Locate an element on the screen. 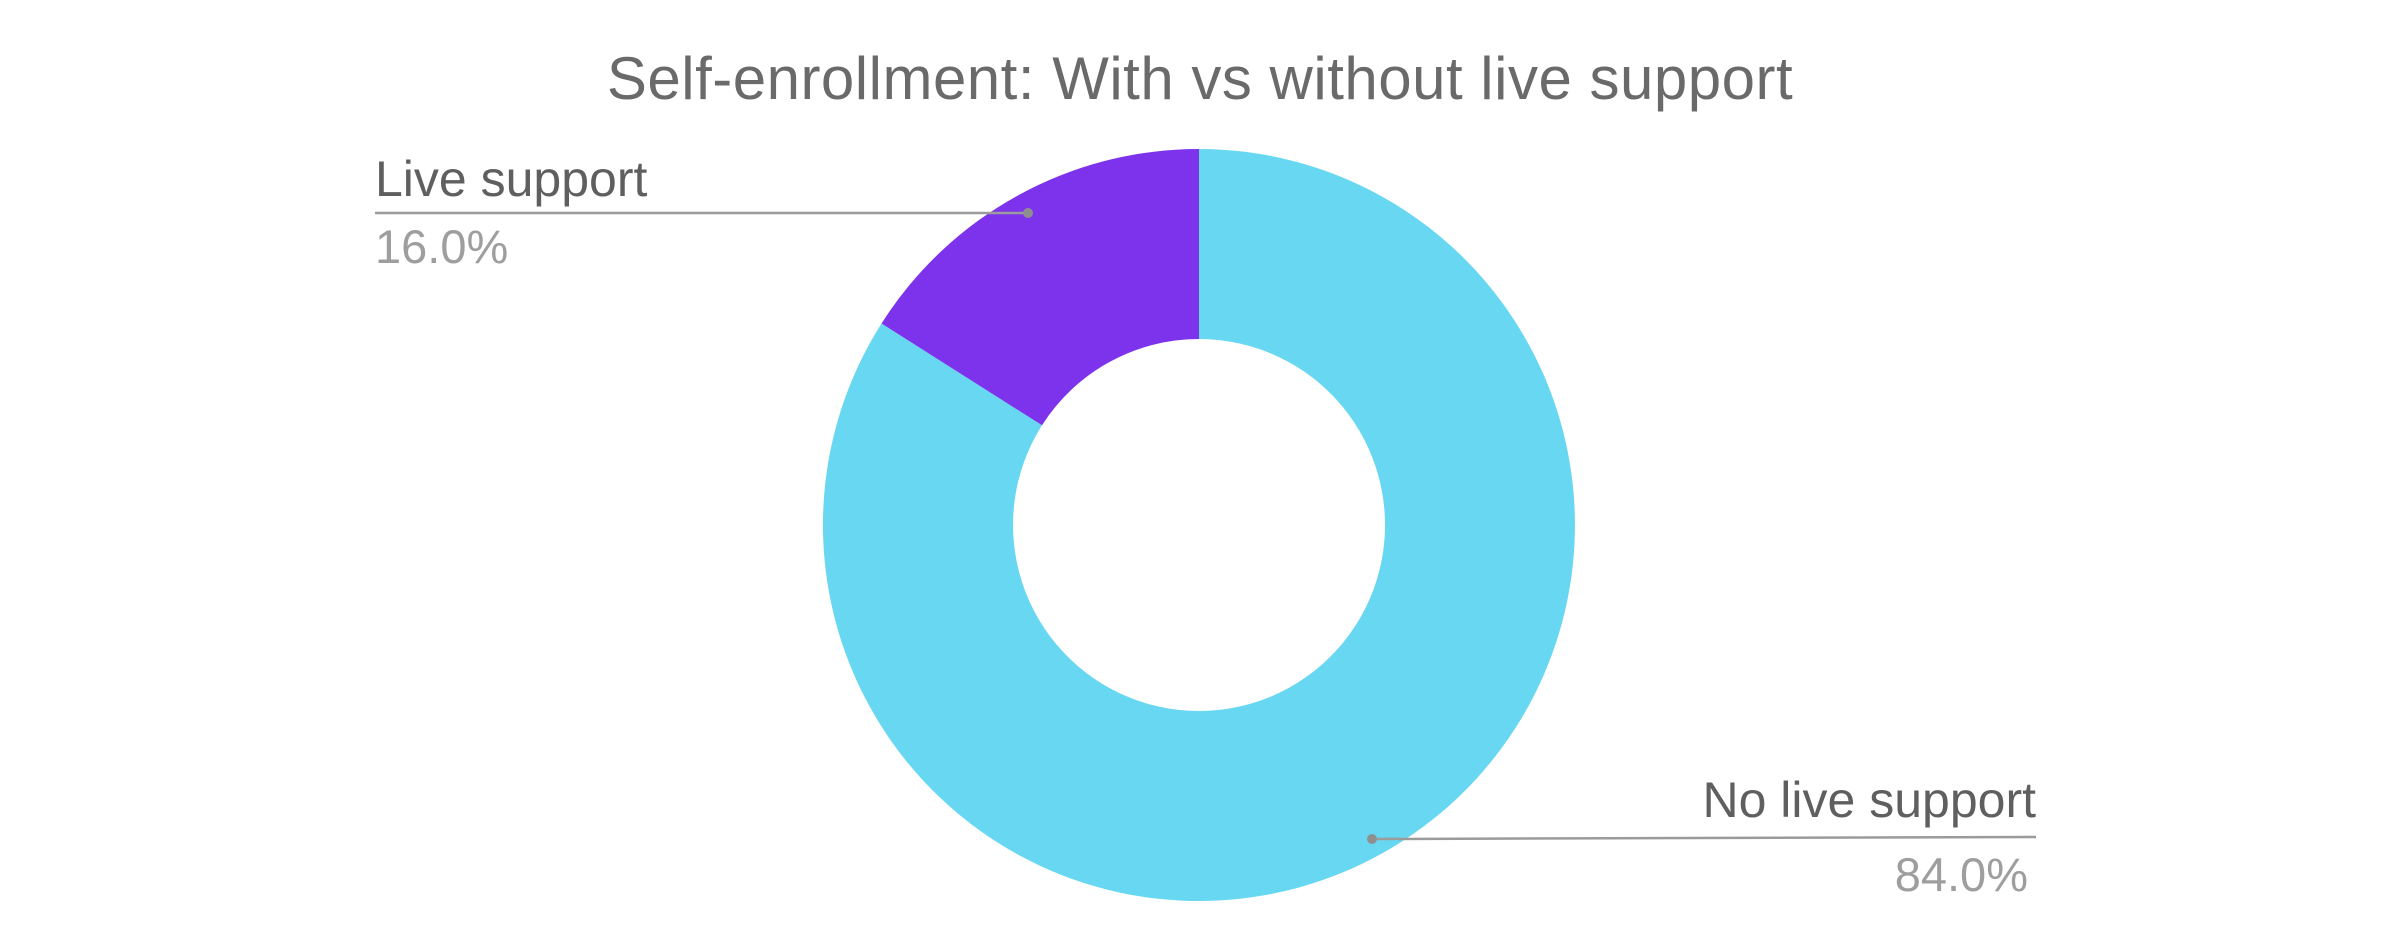 The width and height of the screenshot is (2400, 950). callout-percent-no-live-support: 84.0% is located at coordinates (1961, 874).